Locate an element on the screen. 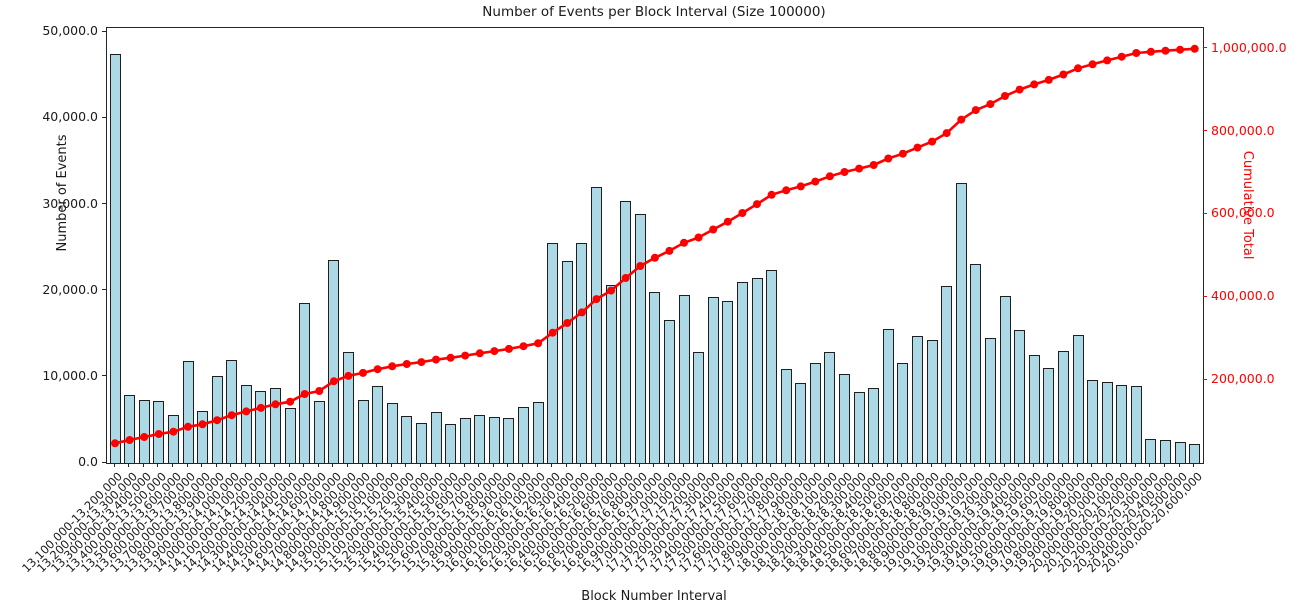 The image size is (1304, 613). y-tick-label-left: 30,000.0 is located at coordinates (70, 203).